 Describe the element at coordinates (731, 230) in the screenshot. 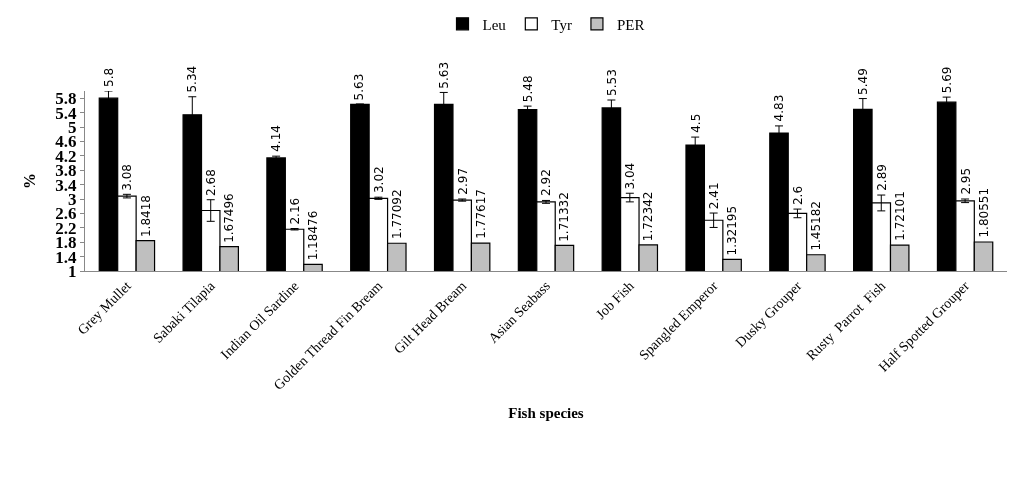

I see `data-label: 1.32195` at that location.